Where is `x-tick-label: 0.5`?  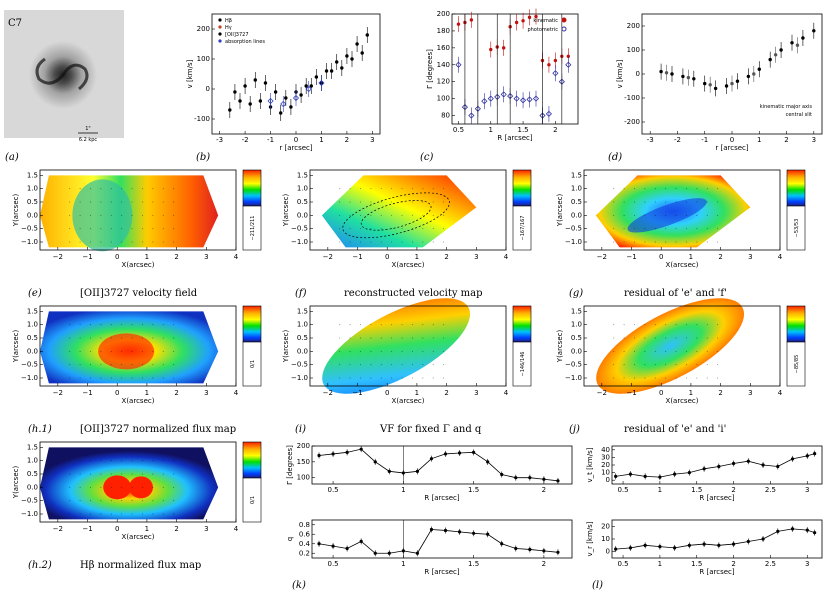
x-tick-label: 0.5 is located at coordinates (458, 130).